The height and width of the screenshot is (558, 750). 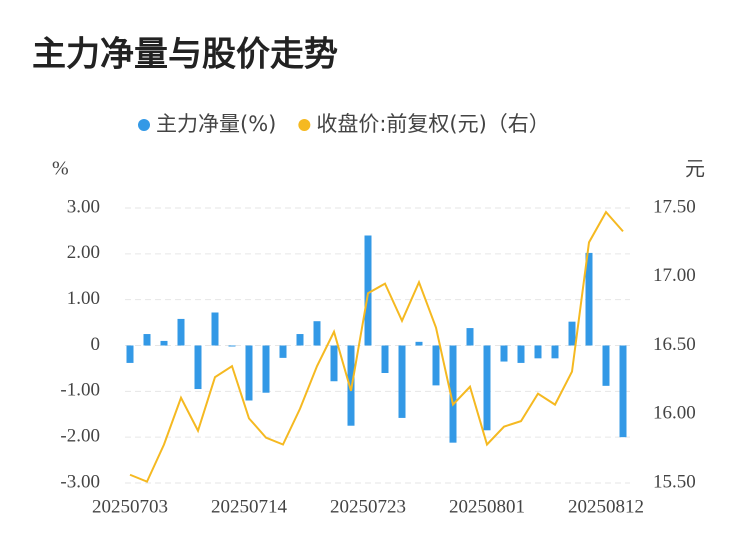 I want to click on y2-tick-label: 15.50, so click(x=674, y=481).